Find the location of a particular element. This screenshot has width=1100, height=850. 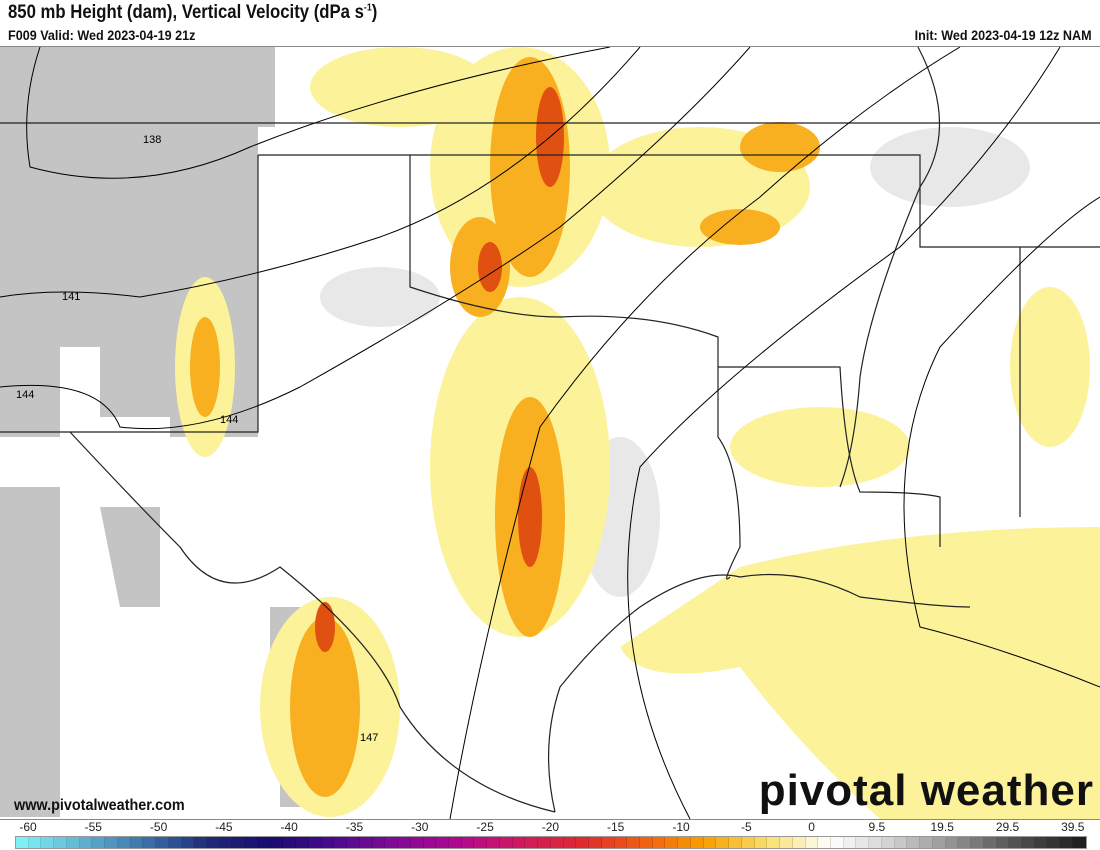

colorbar-tick-label: -5 is located at coordinates (746, 827).